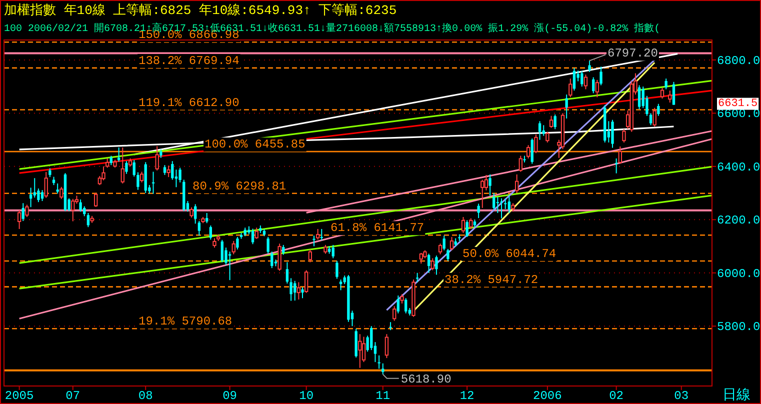  What do you see at coordinates (145, 396) in the screenshot?
I see `x-tick-label: 08` at bounding box center [145, 396].